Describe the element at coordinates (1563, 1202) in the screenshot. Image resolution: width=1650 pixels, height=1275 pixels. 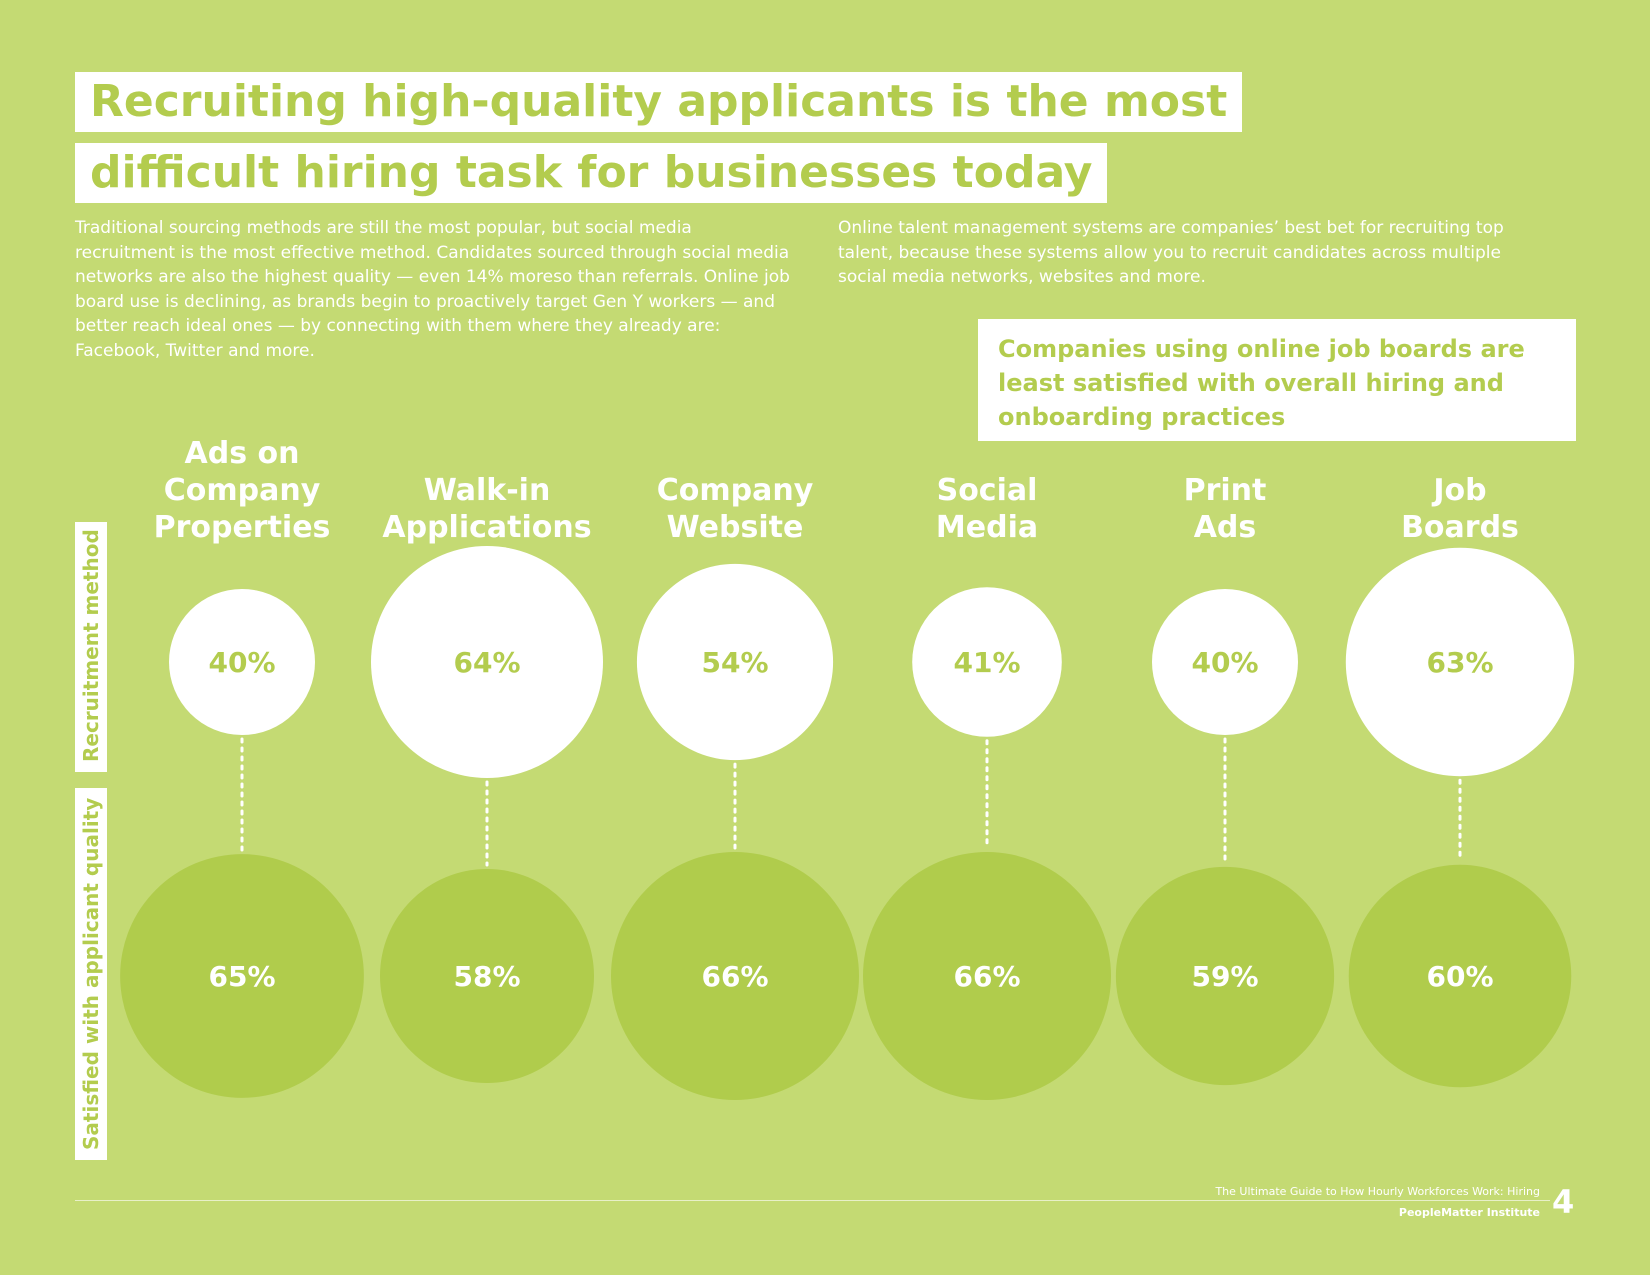
I see `page-number: 4` at that location.